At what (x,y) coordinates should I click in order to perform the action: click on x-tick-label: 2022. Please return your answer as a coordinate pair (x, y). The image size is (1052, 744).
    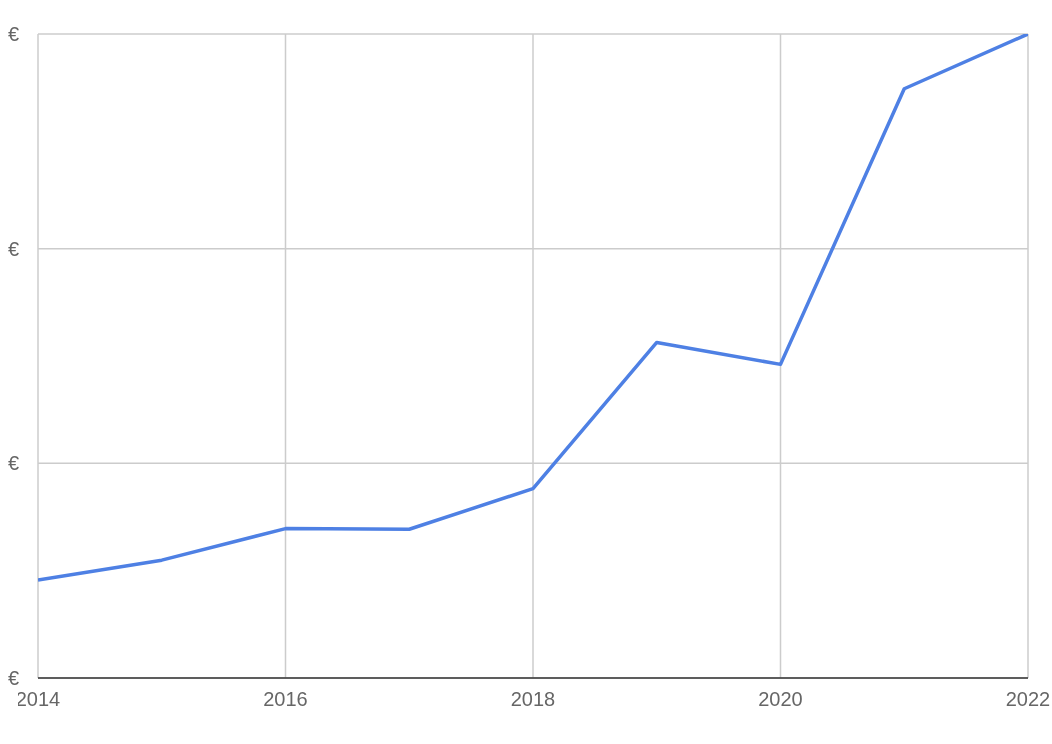
    Looking at the image, I should click on (1028, 699).